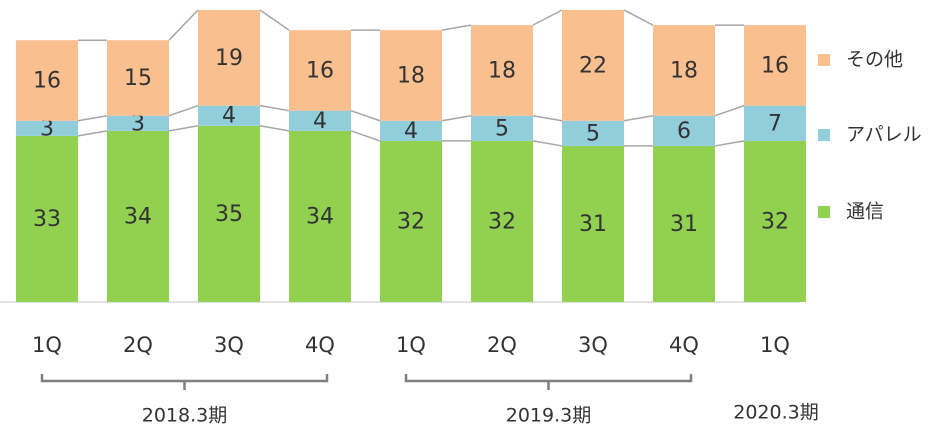 The image size is (936, 431). I want to click on group-label: 2019.3期, so click(548, 416).